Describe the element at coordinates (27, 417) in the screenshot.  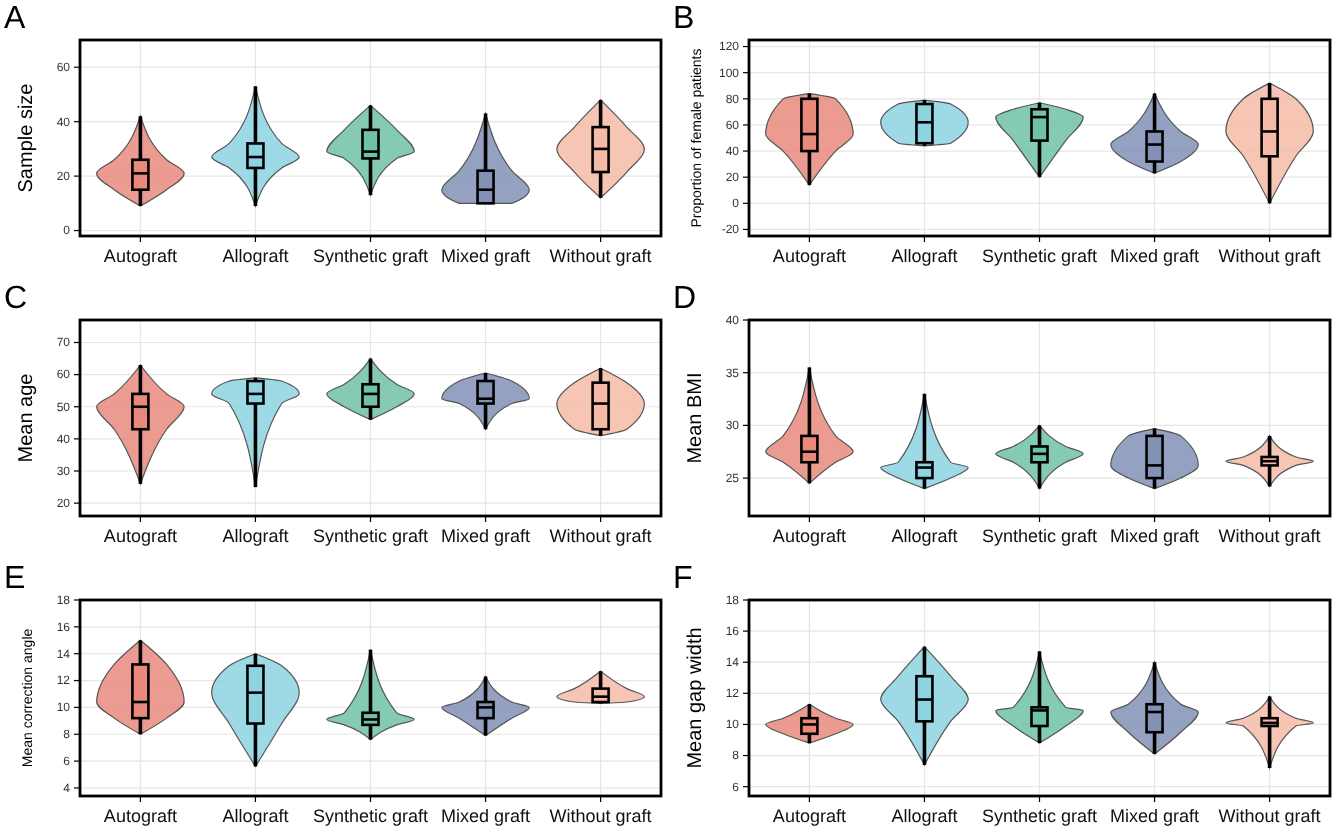
I see `y-axis-title: Mean age` at that location.